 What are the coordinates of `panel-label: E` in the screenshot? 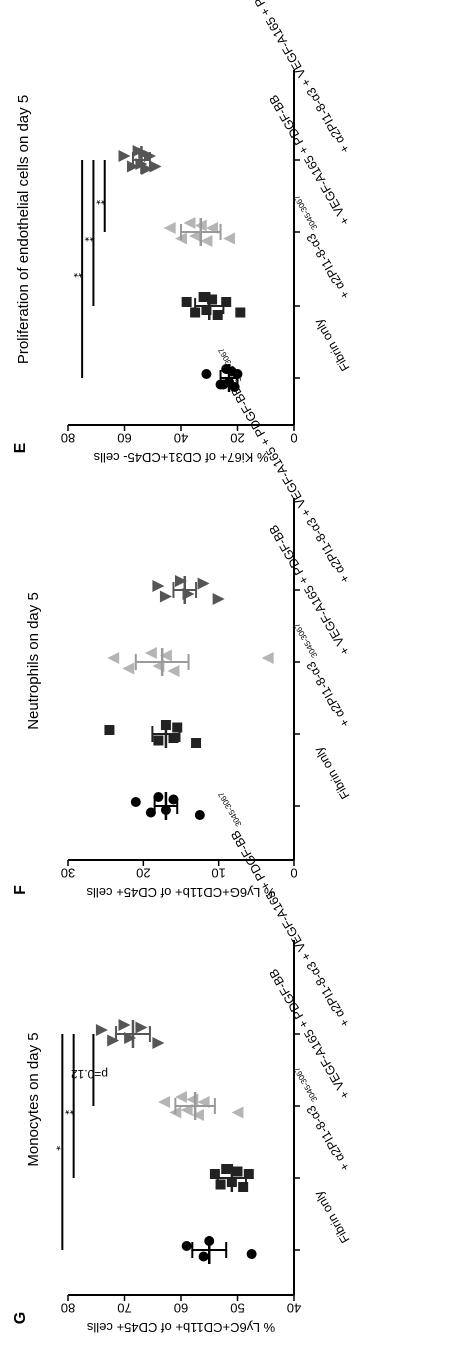 It's located at (20, 447).